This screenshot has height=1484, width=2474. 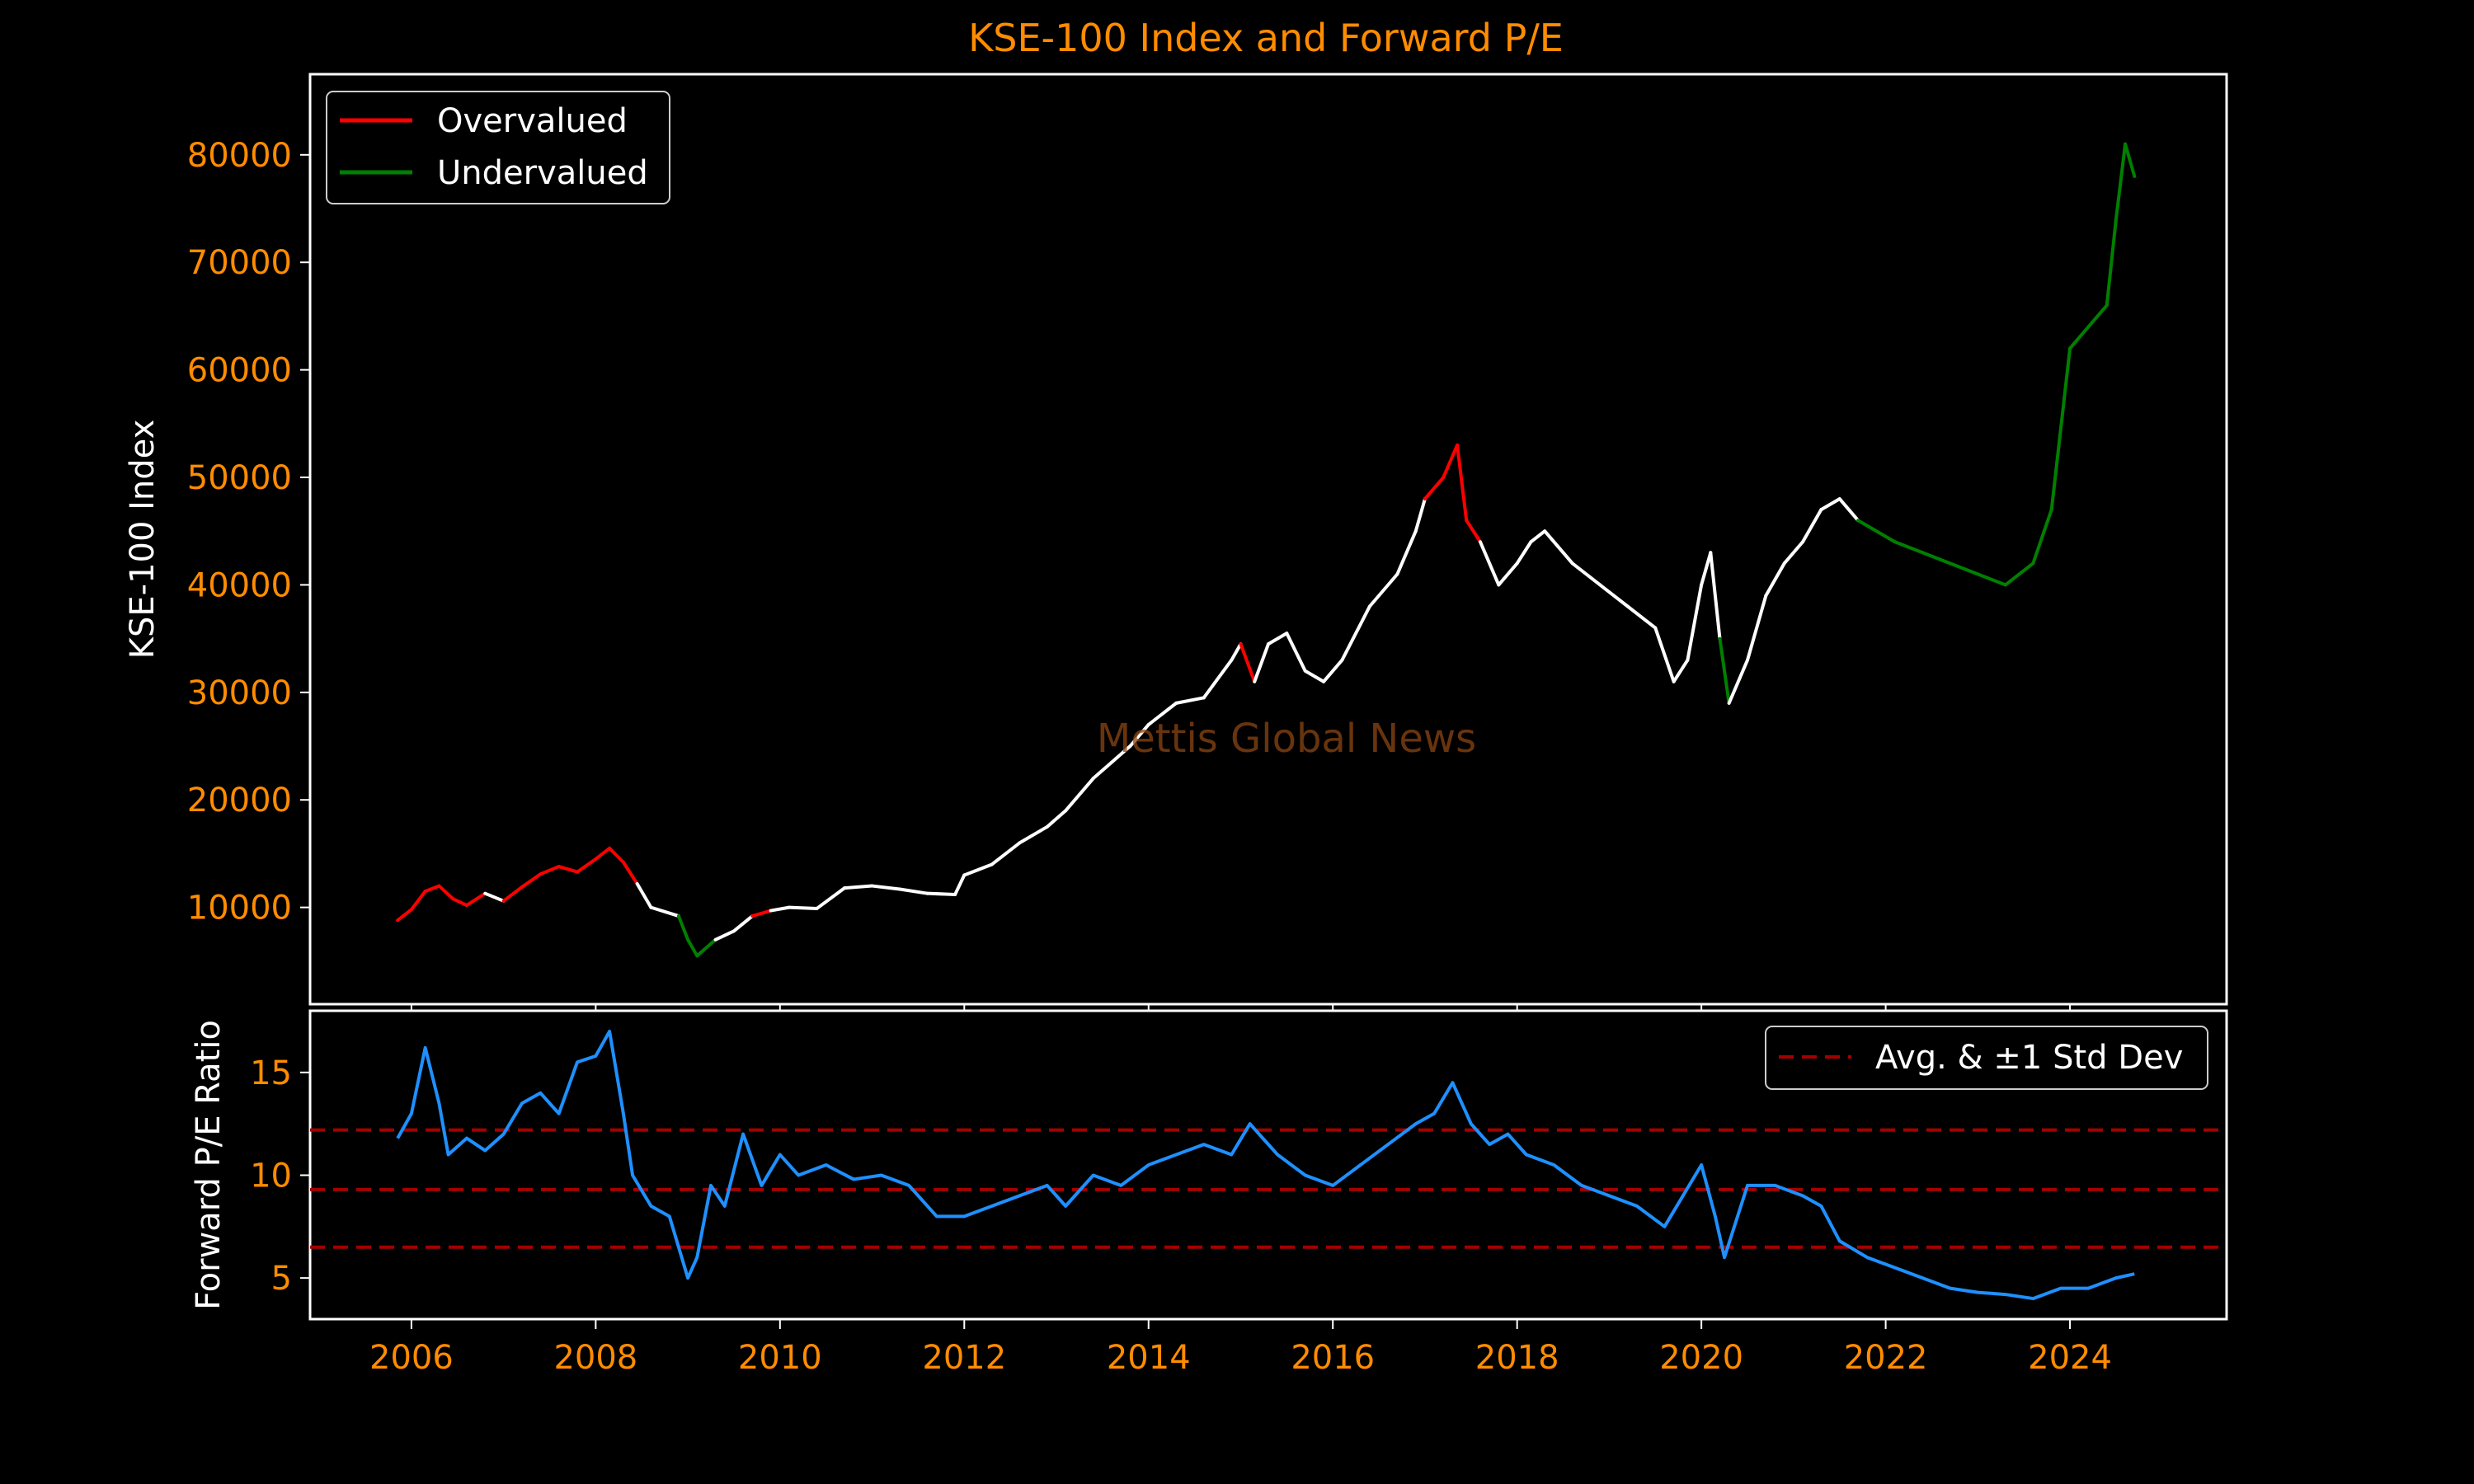 I want to click on pe-ratio-line, so click(x=1265, y=1165).